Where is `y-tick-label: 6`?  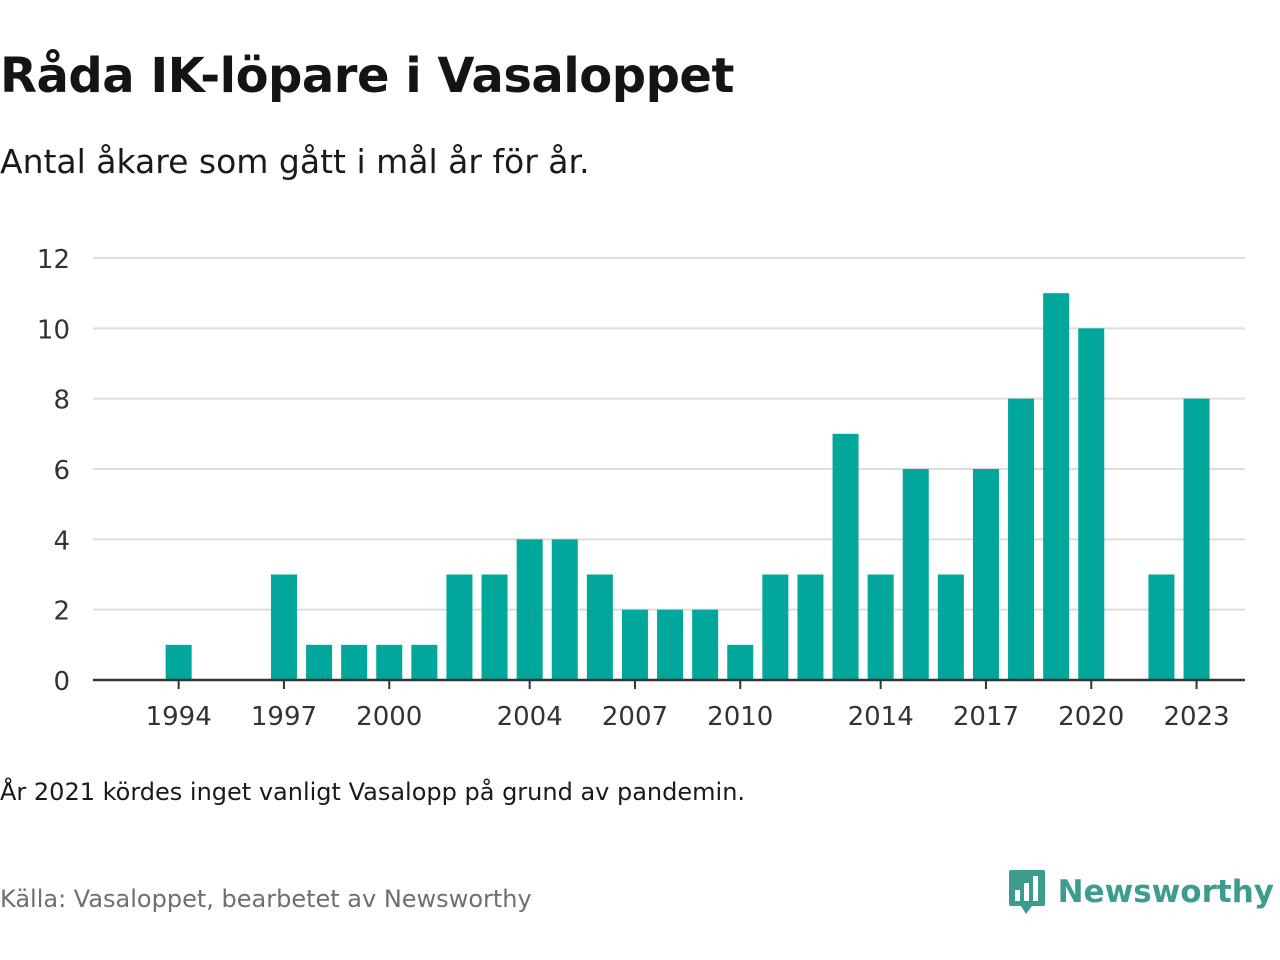 y-tick-label: 6 is located at coordinates (61, 471).